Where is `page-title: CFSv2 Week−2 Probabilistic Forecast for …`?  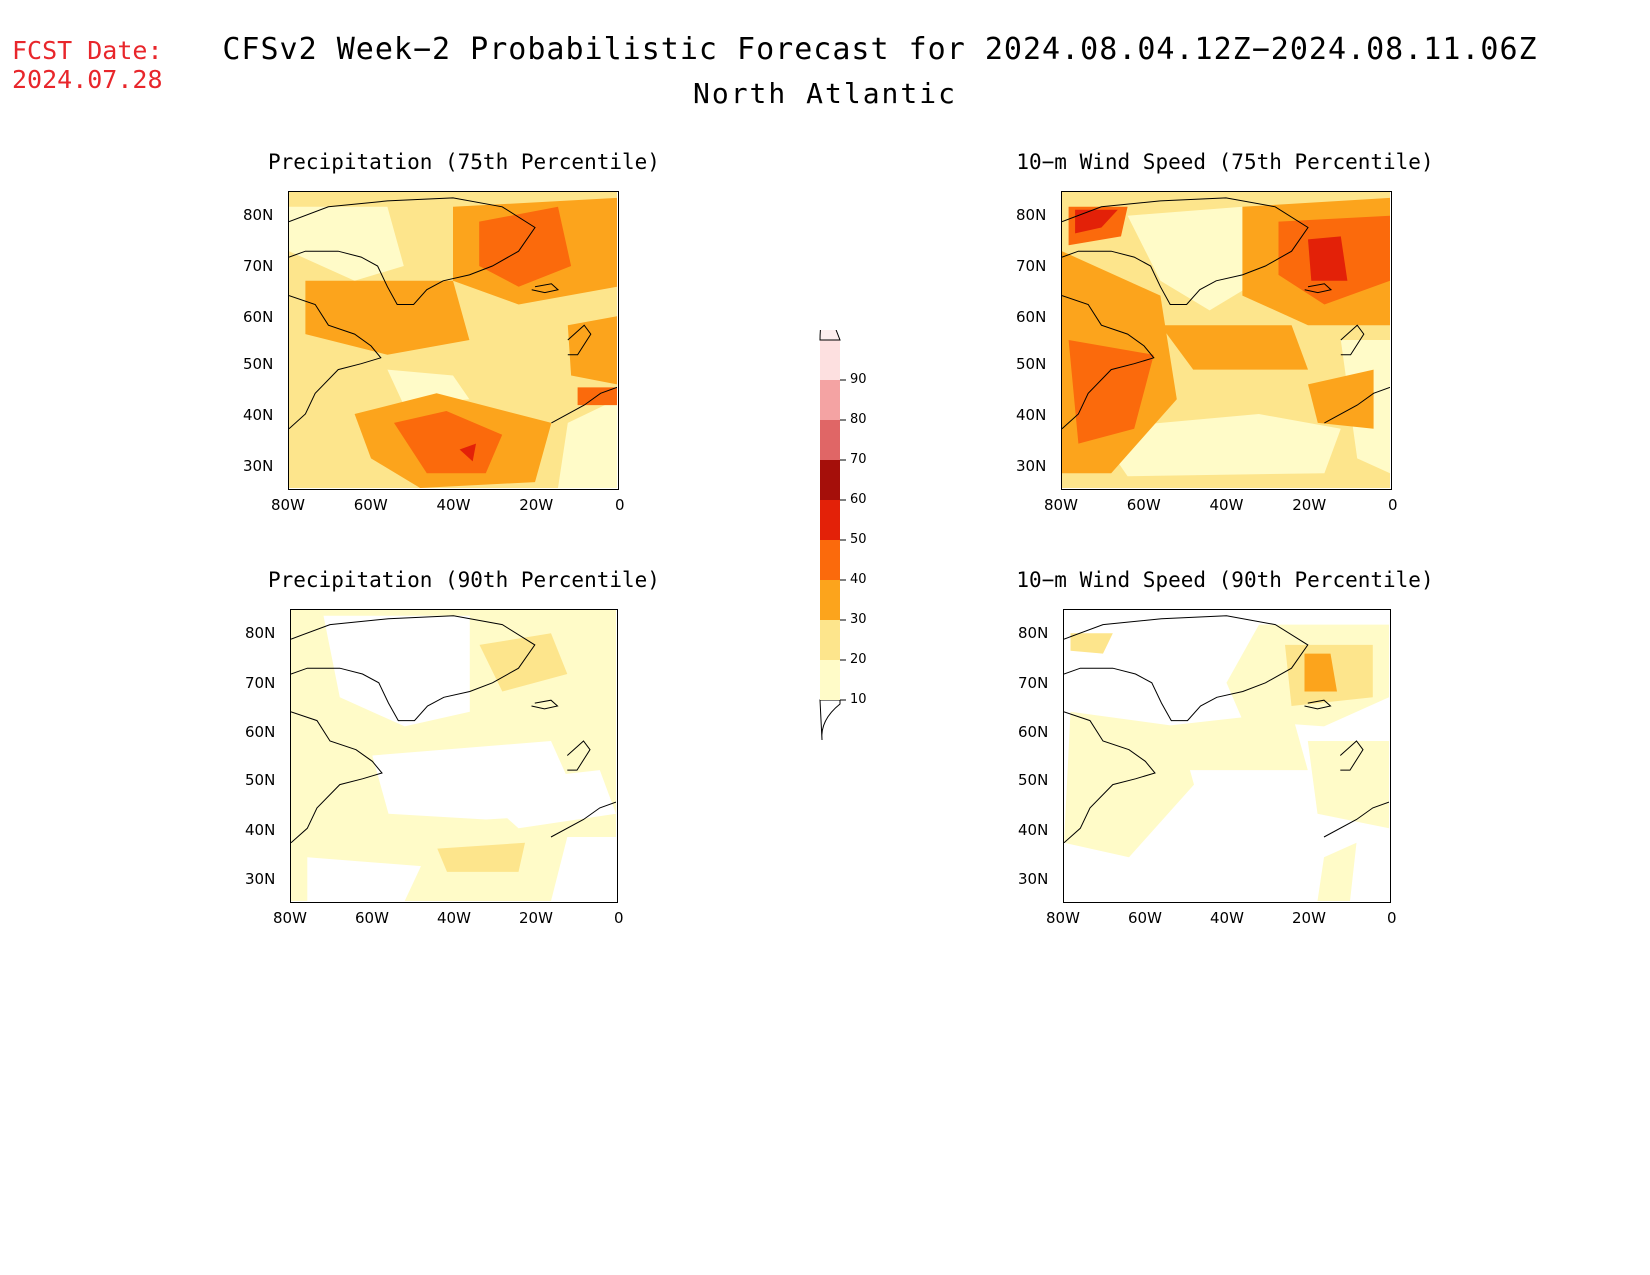 page-title: CFSv2 Week−2 Probabilistic Forecast for … is located at coordinates (880, 49).